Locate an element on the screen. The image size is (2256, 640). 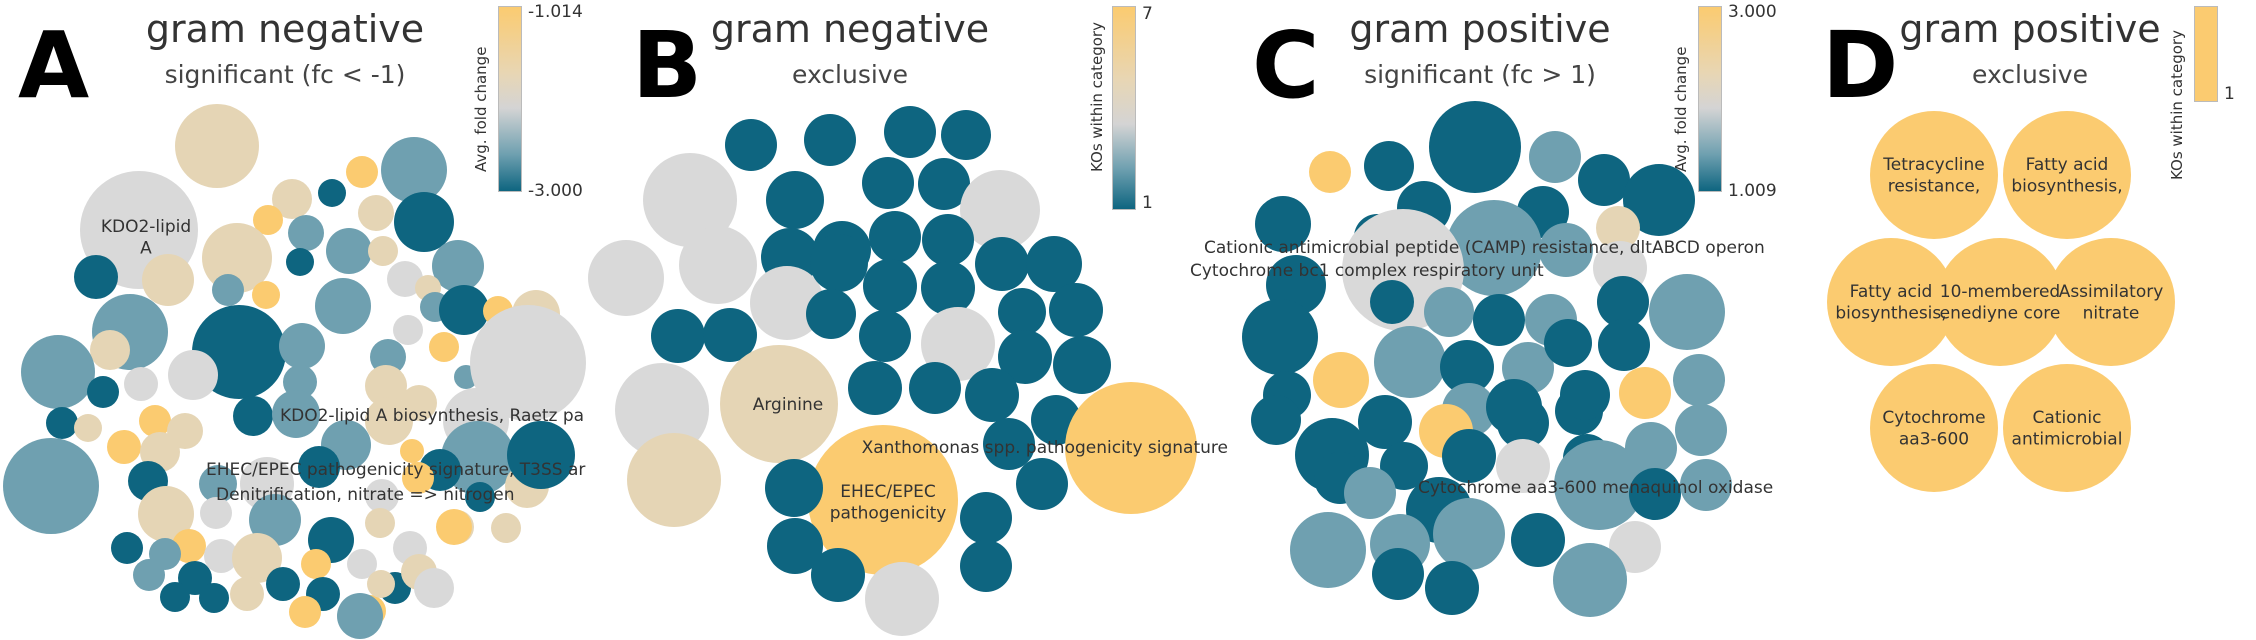
bubble-label: KDO2-lipid A biosynthesis, Raetz pa is located at coordinates (432, 416).